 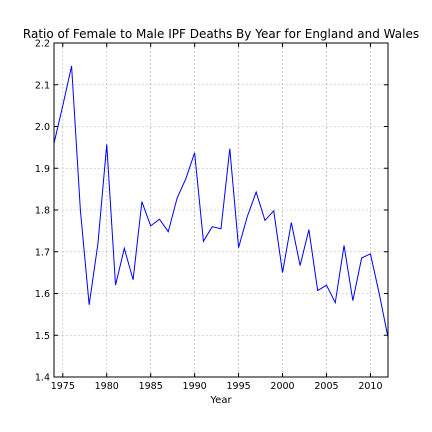 I want to click on y-tick-labels: 1.4 1.5 1.6 1.7 1.8 1.9 2.0 2.1 2.2, so click(x=42, y=211).